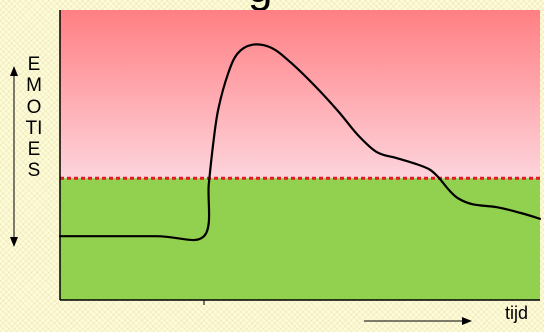  I want to click on title-fragment: g, so click(260, 5).